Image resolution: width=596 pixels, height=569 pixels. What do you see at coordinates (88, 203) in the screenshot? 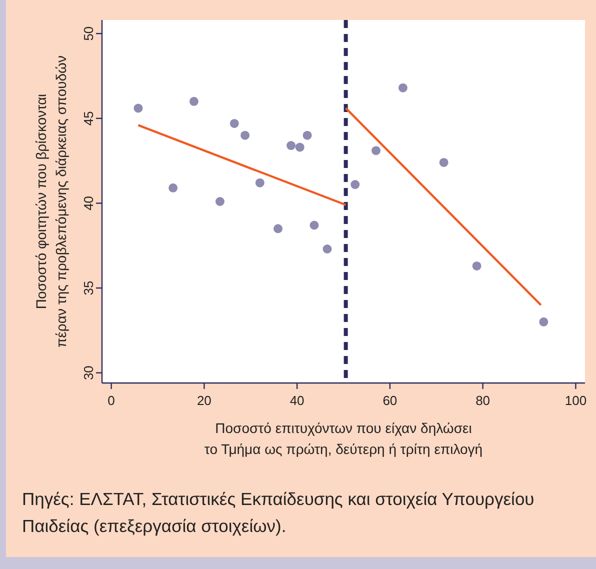
I see `y-tick-label: 40` at bounding box center [88, 203].